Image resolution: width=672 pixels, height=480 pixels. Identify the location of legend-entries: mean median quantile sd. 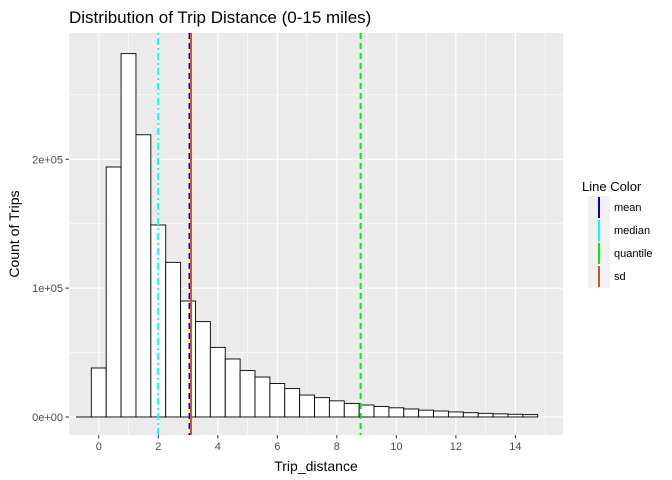
(620, 242).